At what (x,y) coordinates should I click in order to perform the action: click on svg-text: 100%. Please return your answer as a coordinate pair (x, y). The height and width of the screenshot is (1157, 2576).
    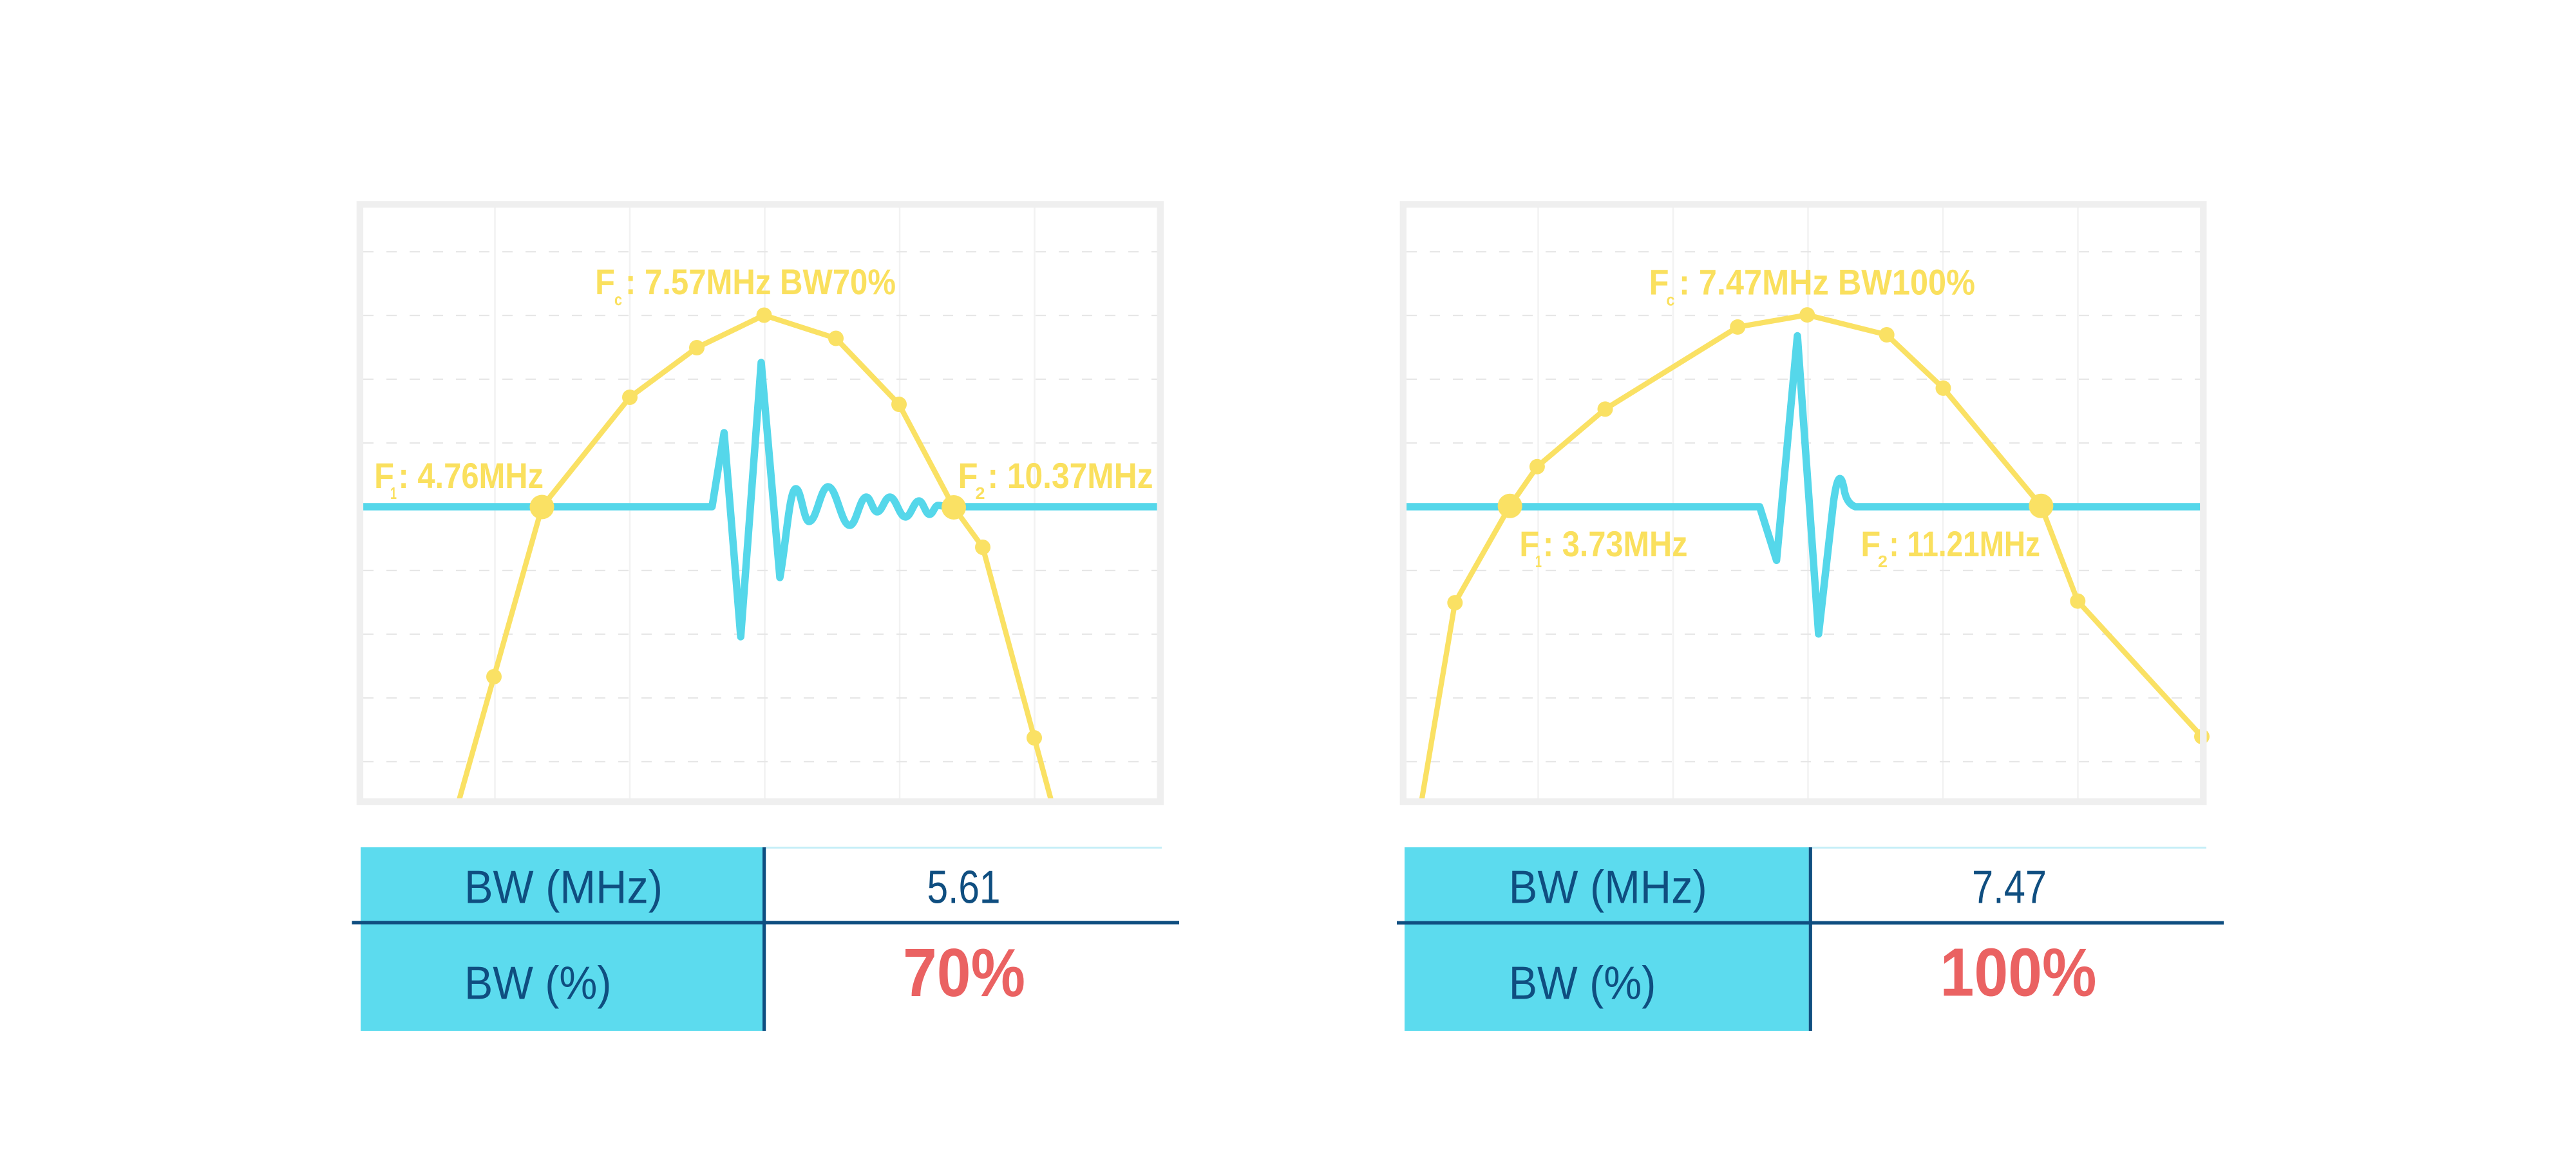
    Looking at the image, I should click on (2018, 972).